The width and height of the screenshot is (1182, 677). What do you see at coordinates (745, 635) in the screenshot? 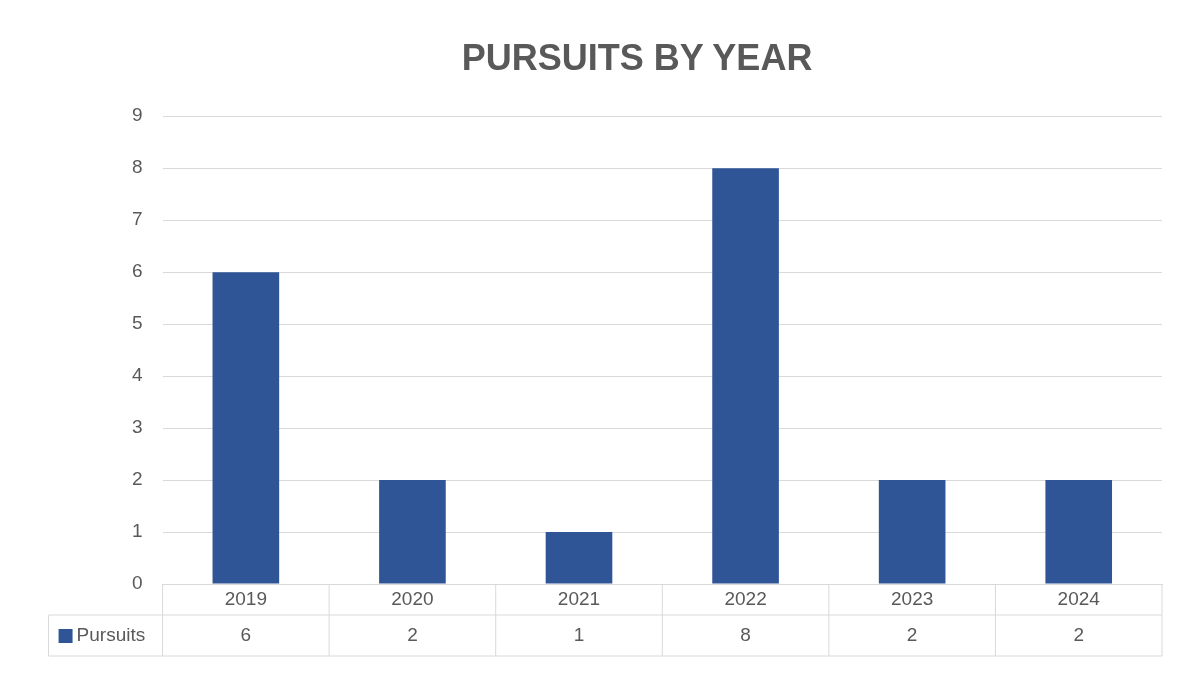
I see `data-label: 8` at bounding box center [745, 635].